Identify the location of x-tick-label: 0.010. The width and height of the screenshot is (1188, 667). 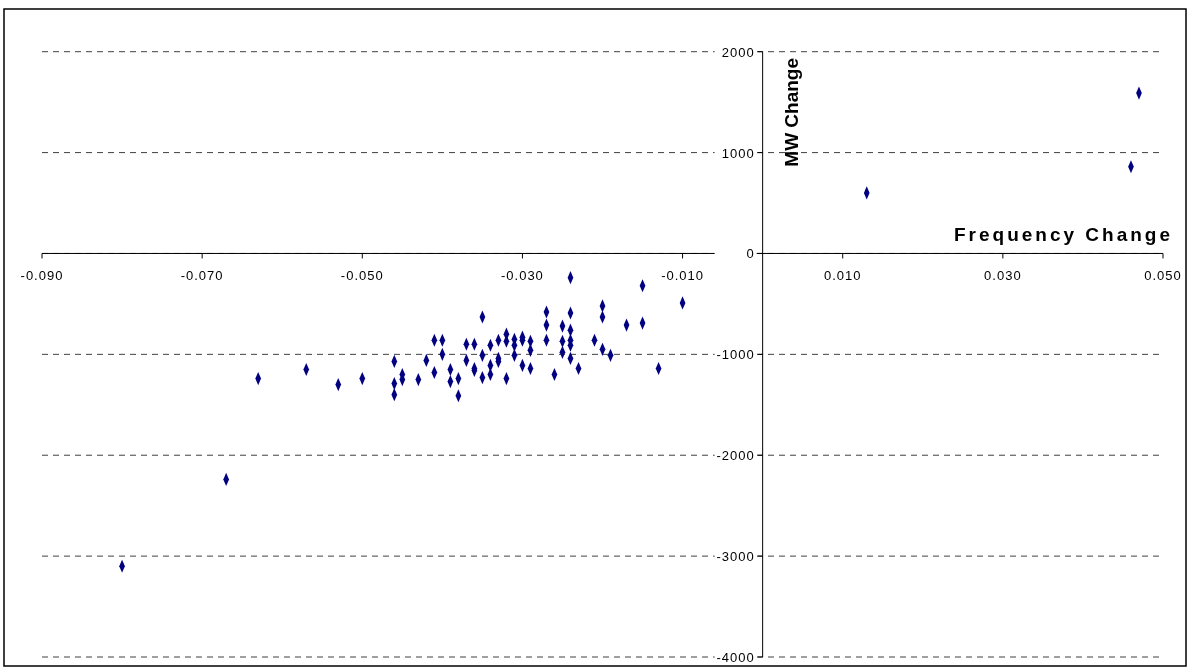
(842, 276).